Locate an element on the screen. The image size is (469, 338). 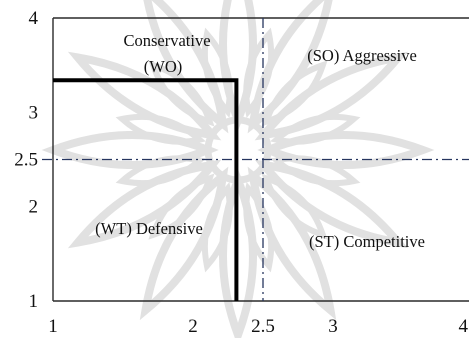
quadrant-label-conservative: Conservative is located at coordinates (166, 40).